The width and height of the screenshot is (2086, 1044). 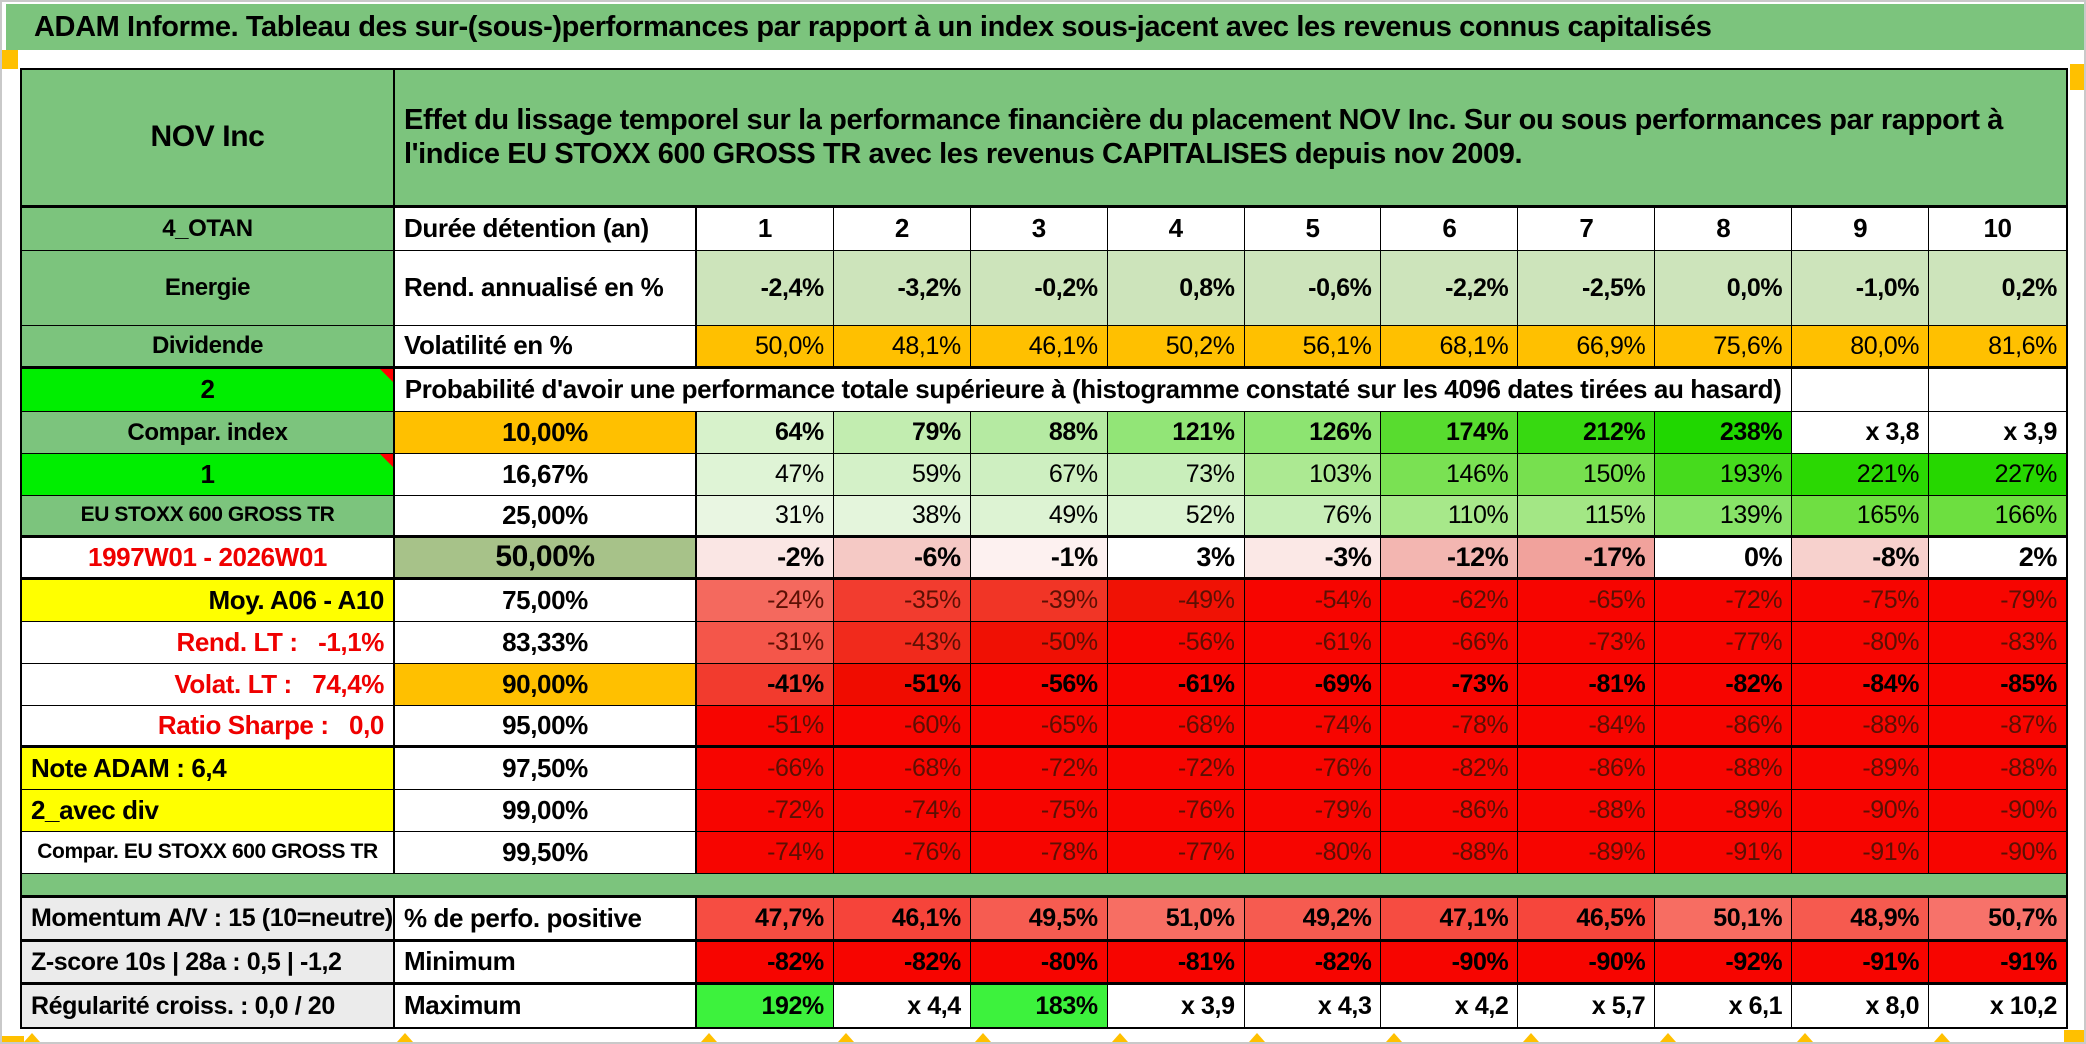 I want to click on cell: -54%, so click(x=1313, y=600).